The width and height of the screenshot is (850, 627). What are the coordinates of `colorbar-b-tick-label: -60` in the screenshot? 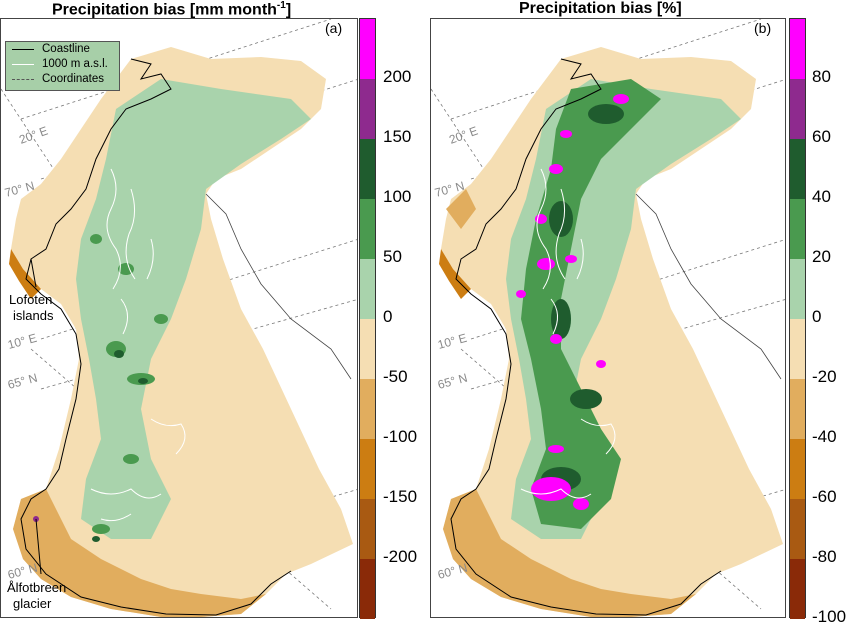 It's located at (824, 496).